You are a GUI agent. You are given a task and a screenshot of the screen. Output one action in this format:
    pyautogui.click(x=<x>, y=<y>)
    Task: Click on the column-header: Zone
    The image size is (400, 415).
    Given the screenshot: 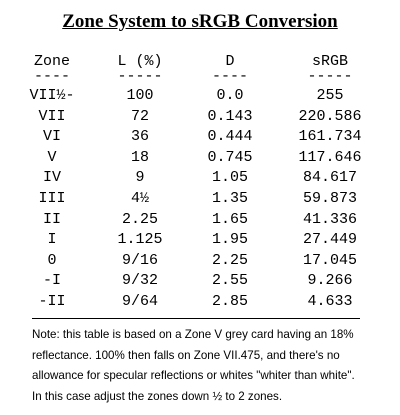 What is the action you would take?
    pyautogui.click(x=52, y=61)
    